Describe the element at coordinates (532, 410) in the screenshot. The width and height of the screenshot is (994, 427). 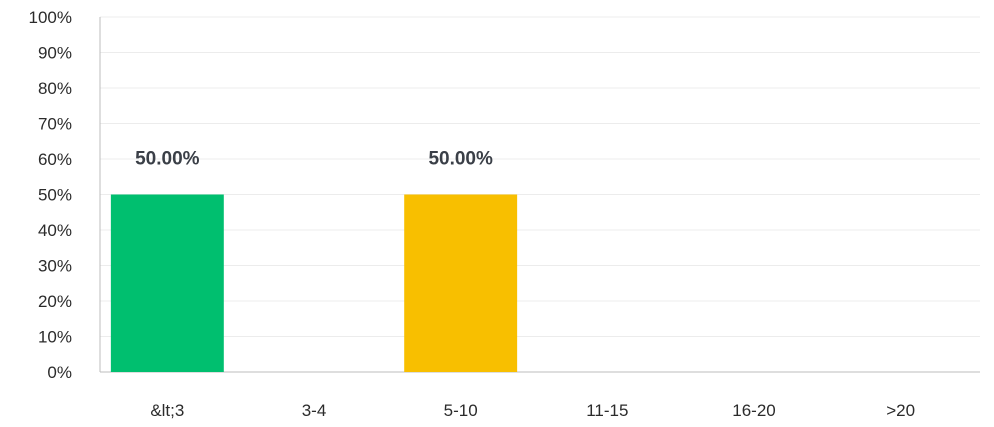
I see `x-axis-ticks: &lt;3 3-4 5-10 11-15 16-20 >20` at that location.